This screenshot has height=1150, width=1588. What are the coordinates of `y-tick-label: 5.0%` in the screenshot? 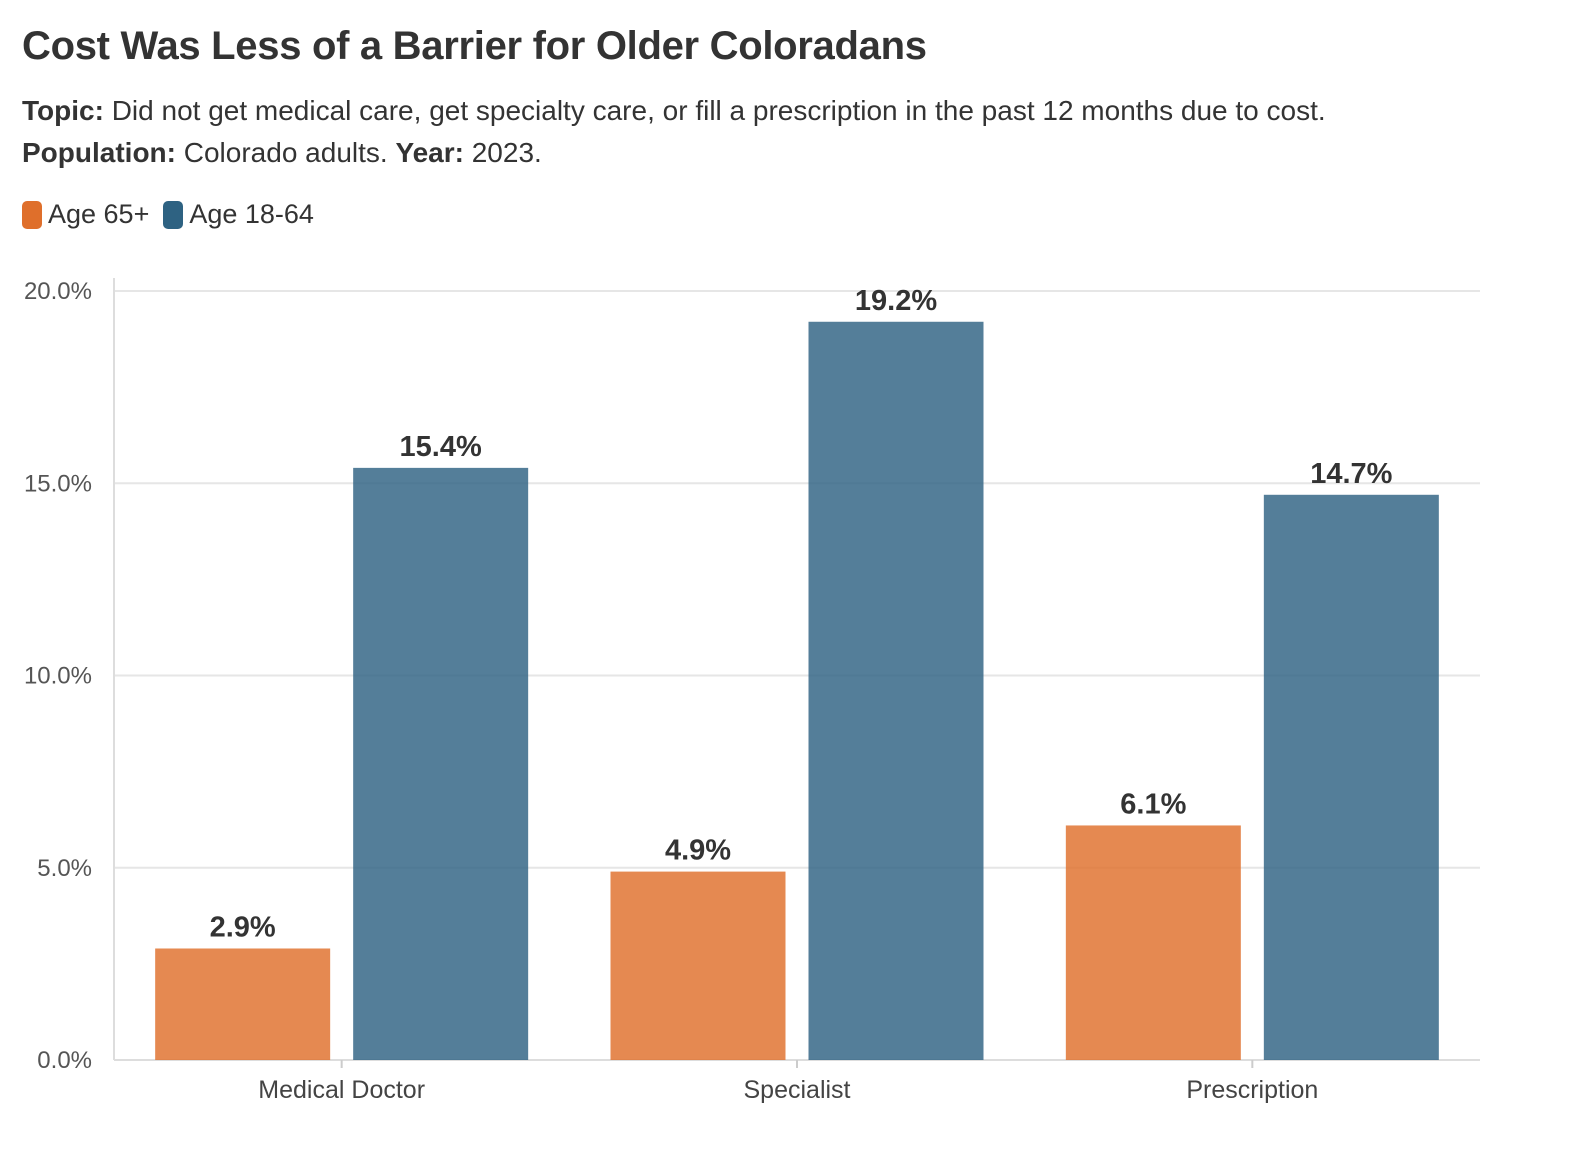 It's located at (64, 868).